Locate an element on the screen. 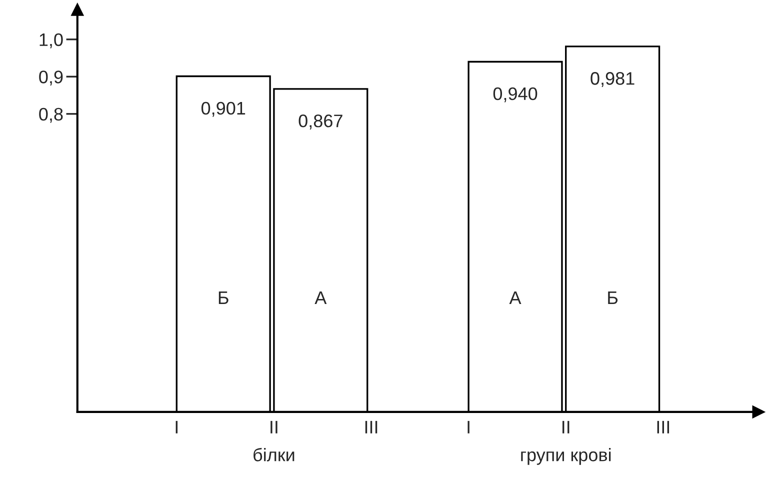 The width and height of the screenshot is (774, 479). text: групи крові is located at coordinates (566, 456).